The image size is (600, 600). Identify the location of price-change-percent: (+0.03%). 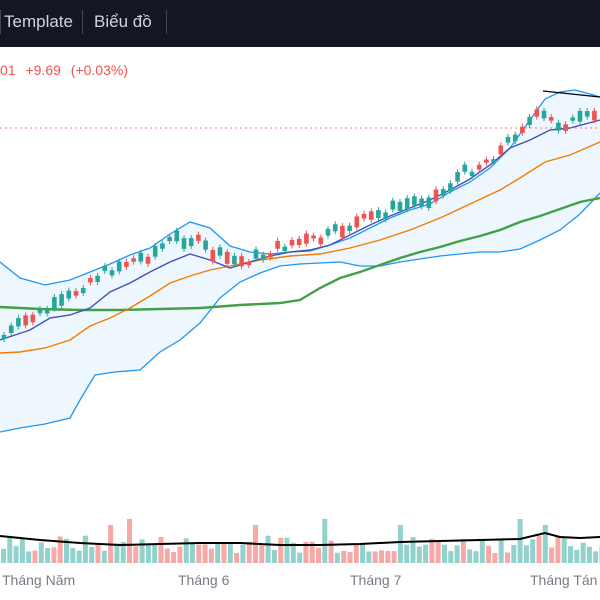
(99, 70).